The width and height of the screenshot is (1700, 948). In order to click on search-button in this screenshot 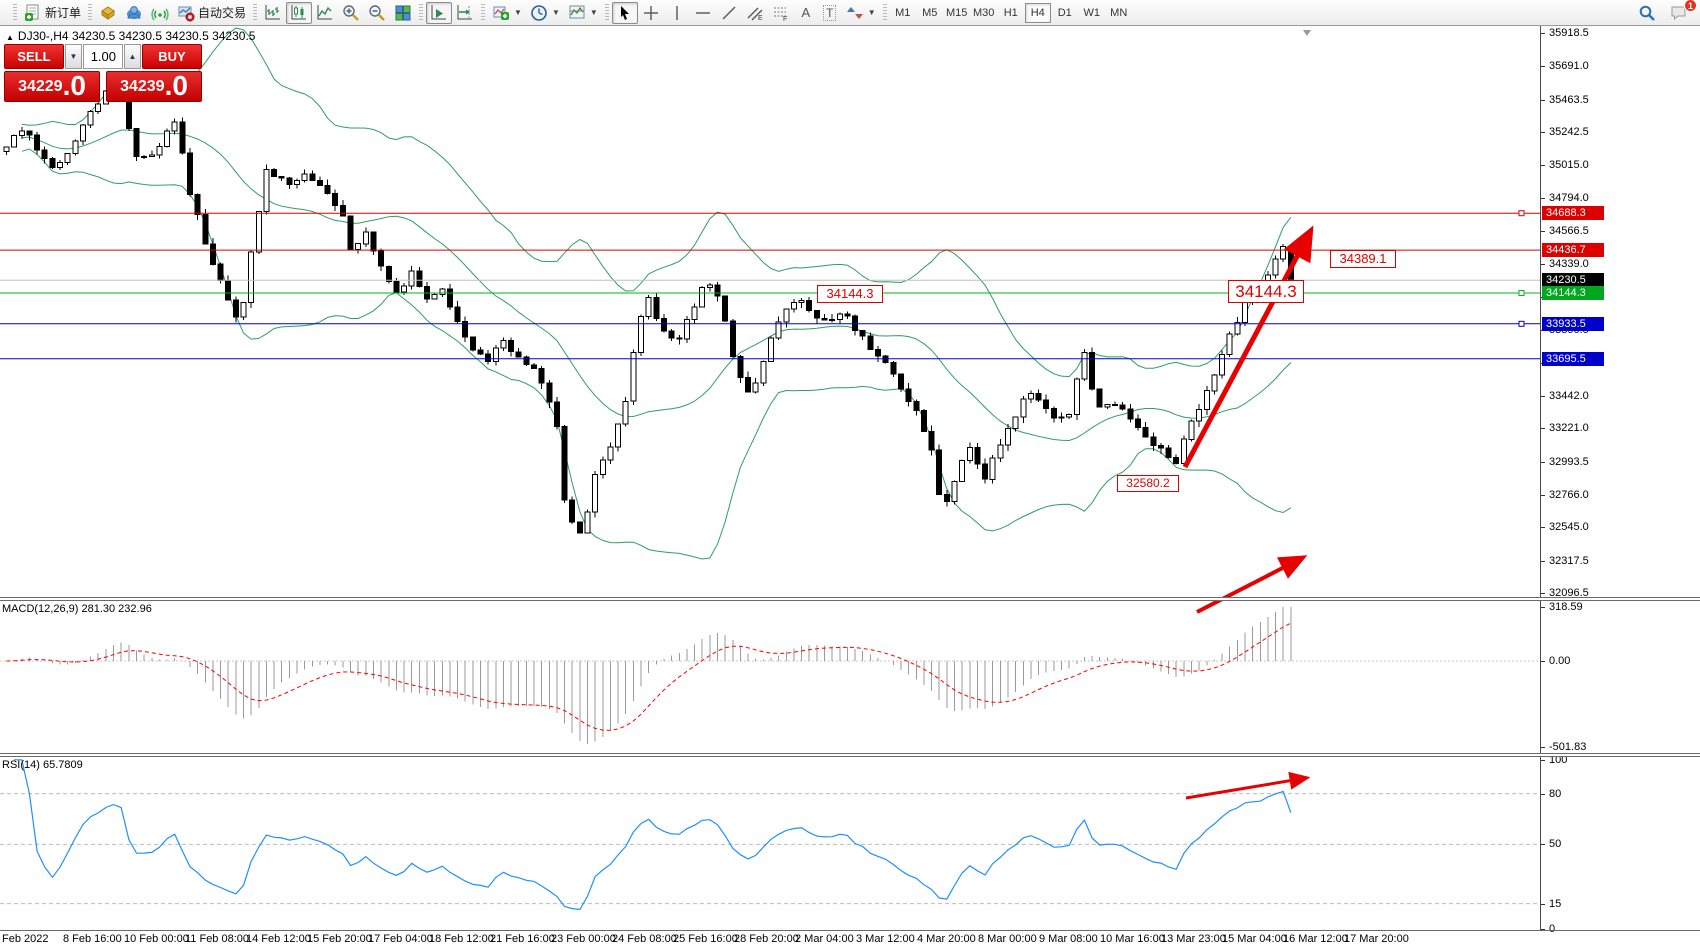, I will do `click(1647, 13)`.